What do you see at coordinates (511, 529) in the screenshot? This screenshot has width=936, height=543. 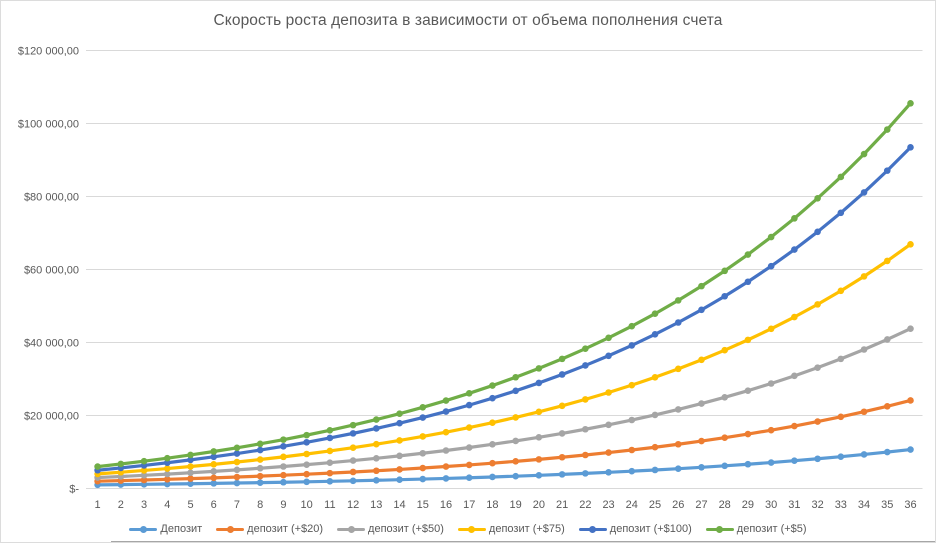 I see `legend-item-3: депозит (+$75)` at bounding box center [511, 529].